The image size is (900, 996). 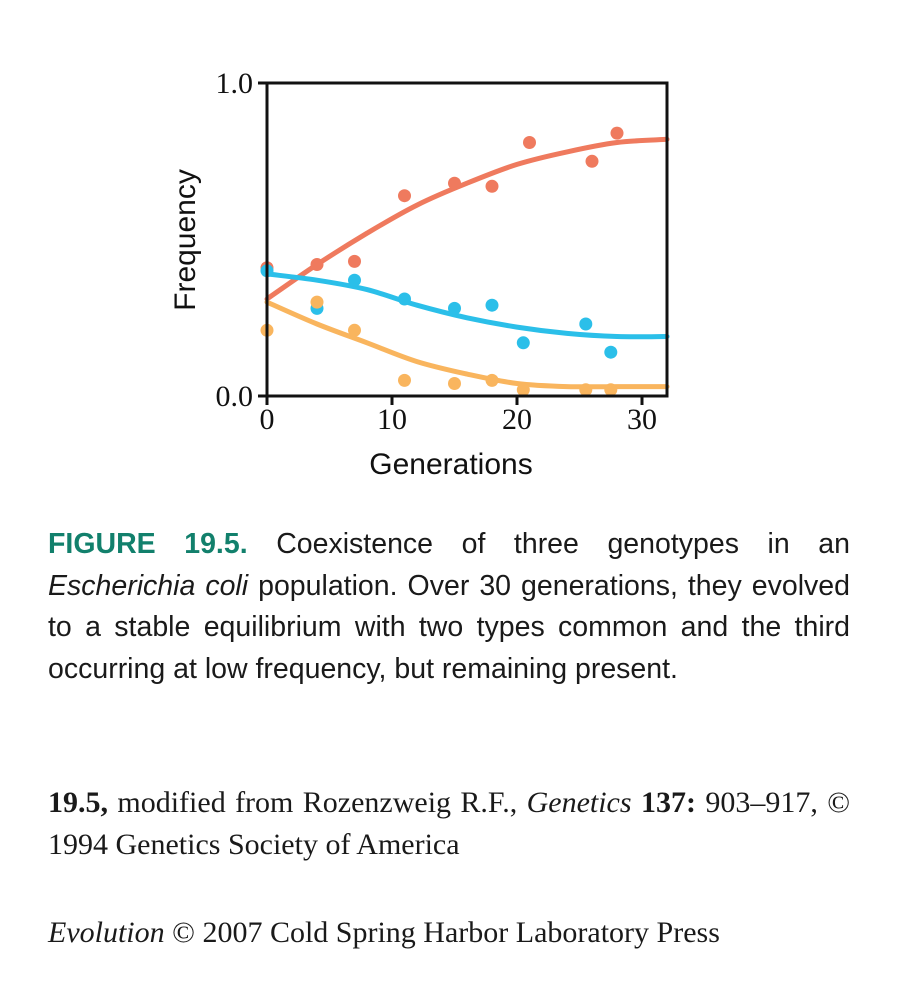 What do you see at coordinates (267, 419) in the screenshot?
I see `x-tick-label-0: 0` at bounding box center [267, 419].